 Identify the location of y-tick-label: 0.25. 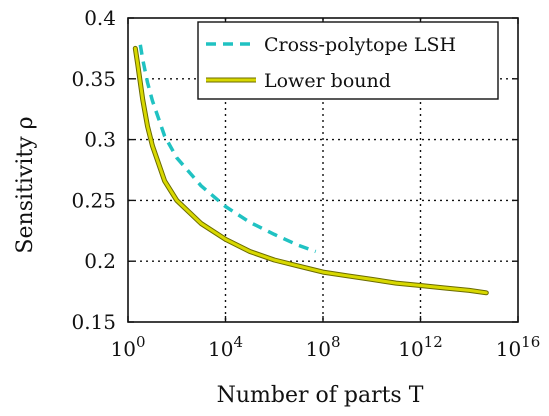
(93, 200).